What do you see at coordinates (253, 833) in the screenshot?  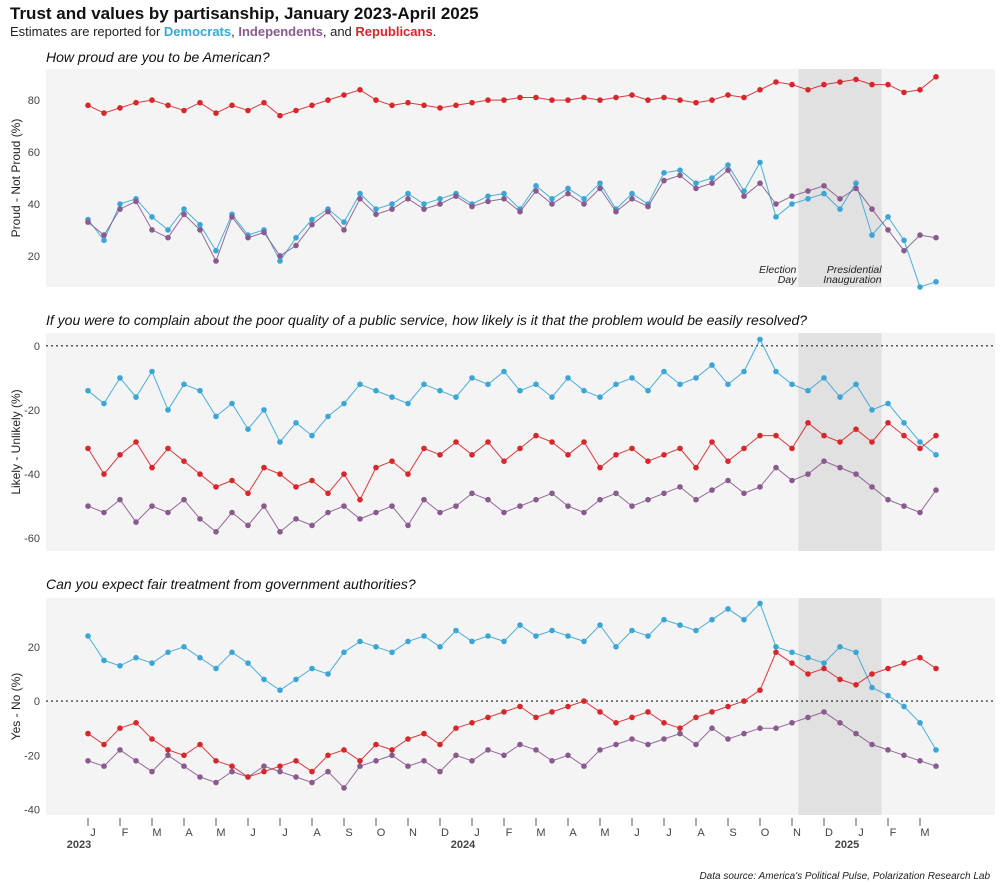 I see `x-tick-label-5: J` at bounding box center [253, 833].